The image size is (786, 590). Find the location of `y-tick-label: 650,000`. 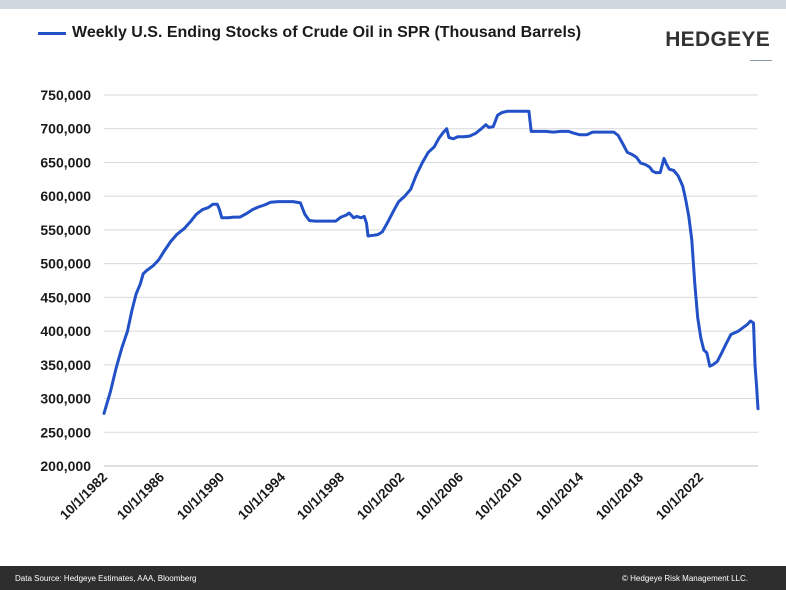

y-tick-label: 650,000 is located at coordinates (65, 162).